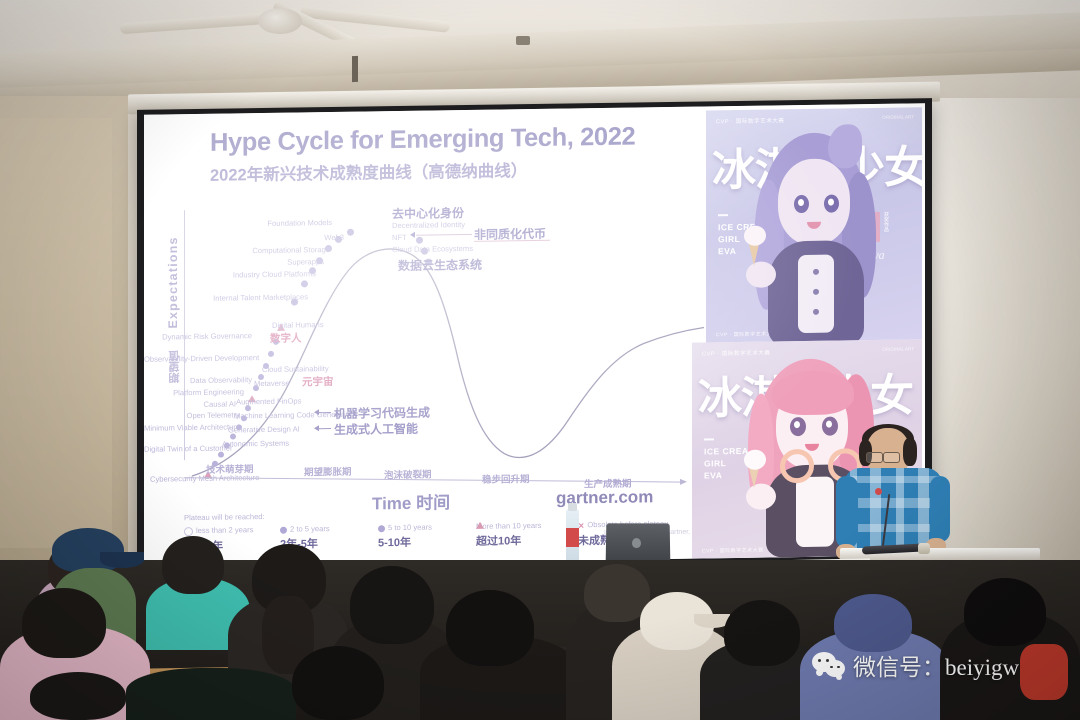 The height and width of the screenshot is (720, 1080). What do you see at coordinates (440, 265) in the screenshot?
I see `annotation-label-zh: 数据云生态系统` at bounding box center [440, 265].